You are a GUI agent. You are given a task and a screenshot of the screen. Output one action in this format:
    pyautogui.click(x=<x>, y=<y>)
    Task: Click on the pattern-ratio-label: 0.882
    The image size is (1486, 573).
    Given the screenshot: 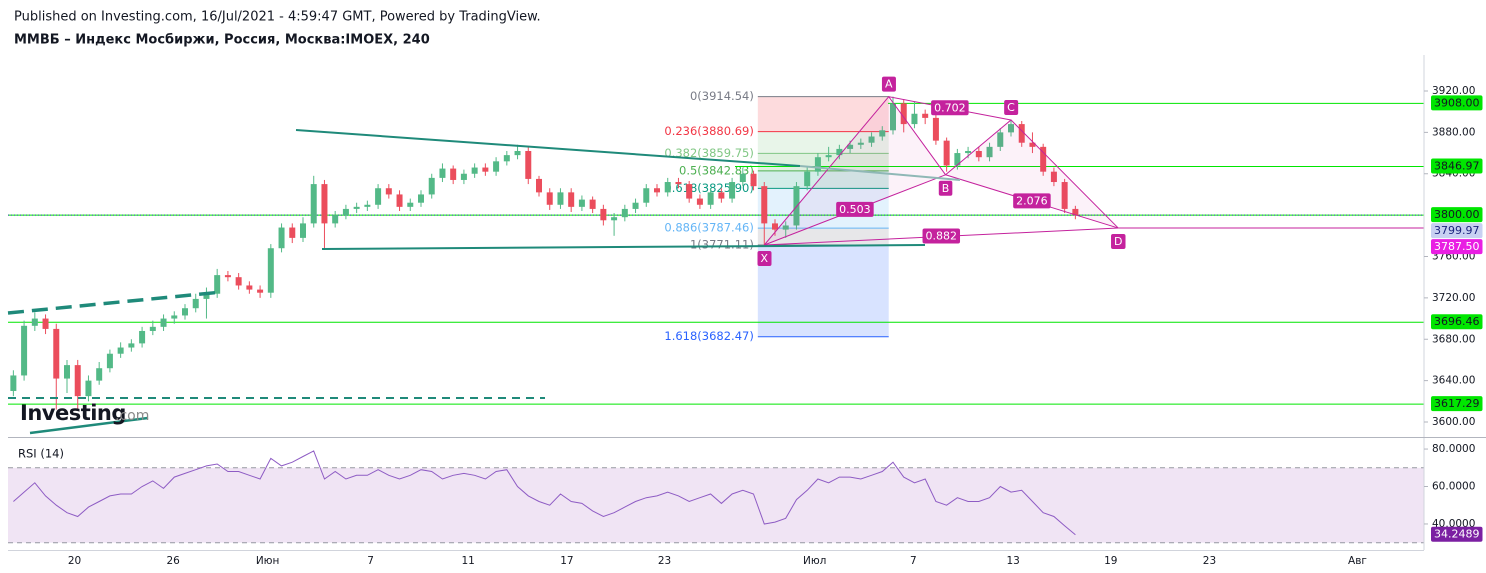 What is the action you would take?
    pyautogui.click(x=942, y=236)
    